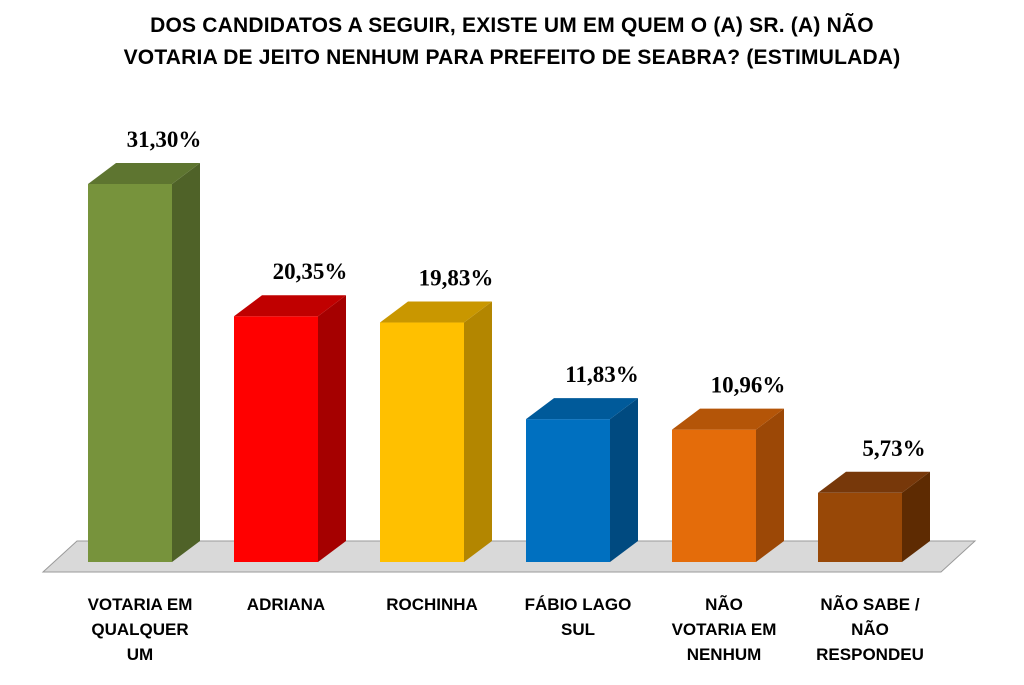 The image size is (1024, 685). Describe the element at coordinates (748, 385) in the screenshot. I see `value-label: 10,96%` at that location.